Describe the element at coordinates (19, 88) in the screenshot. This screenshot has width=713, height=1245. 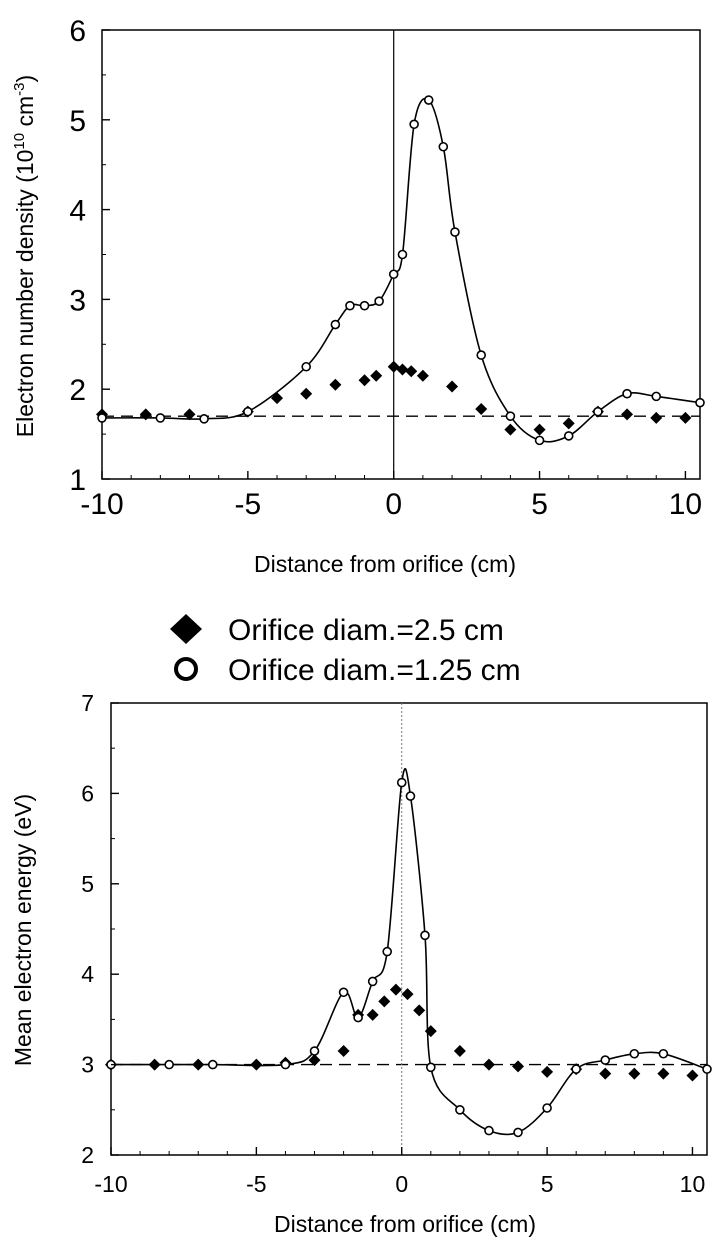
I see `y-axis-title-exp2: -3` at that location.